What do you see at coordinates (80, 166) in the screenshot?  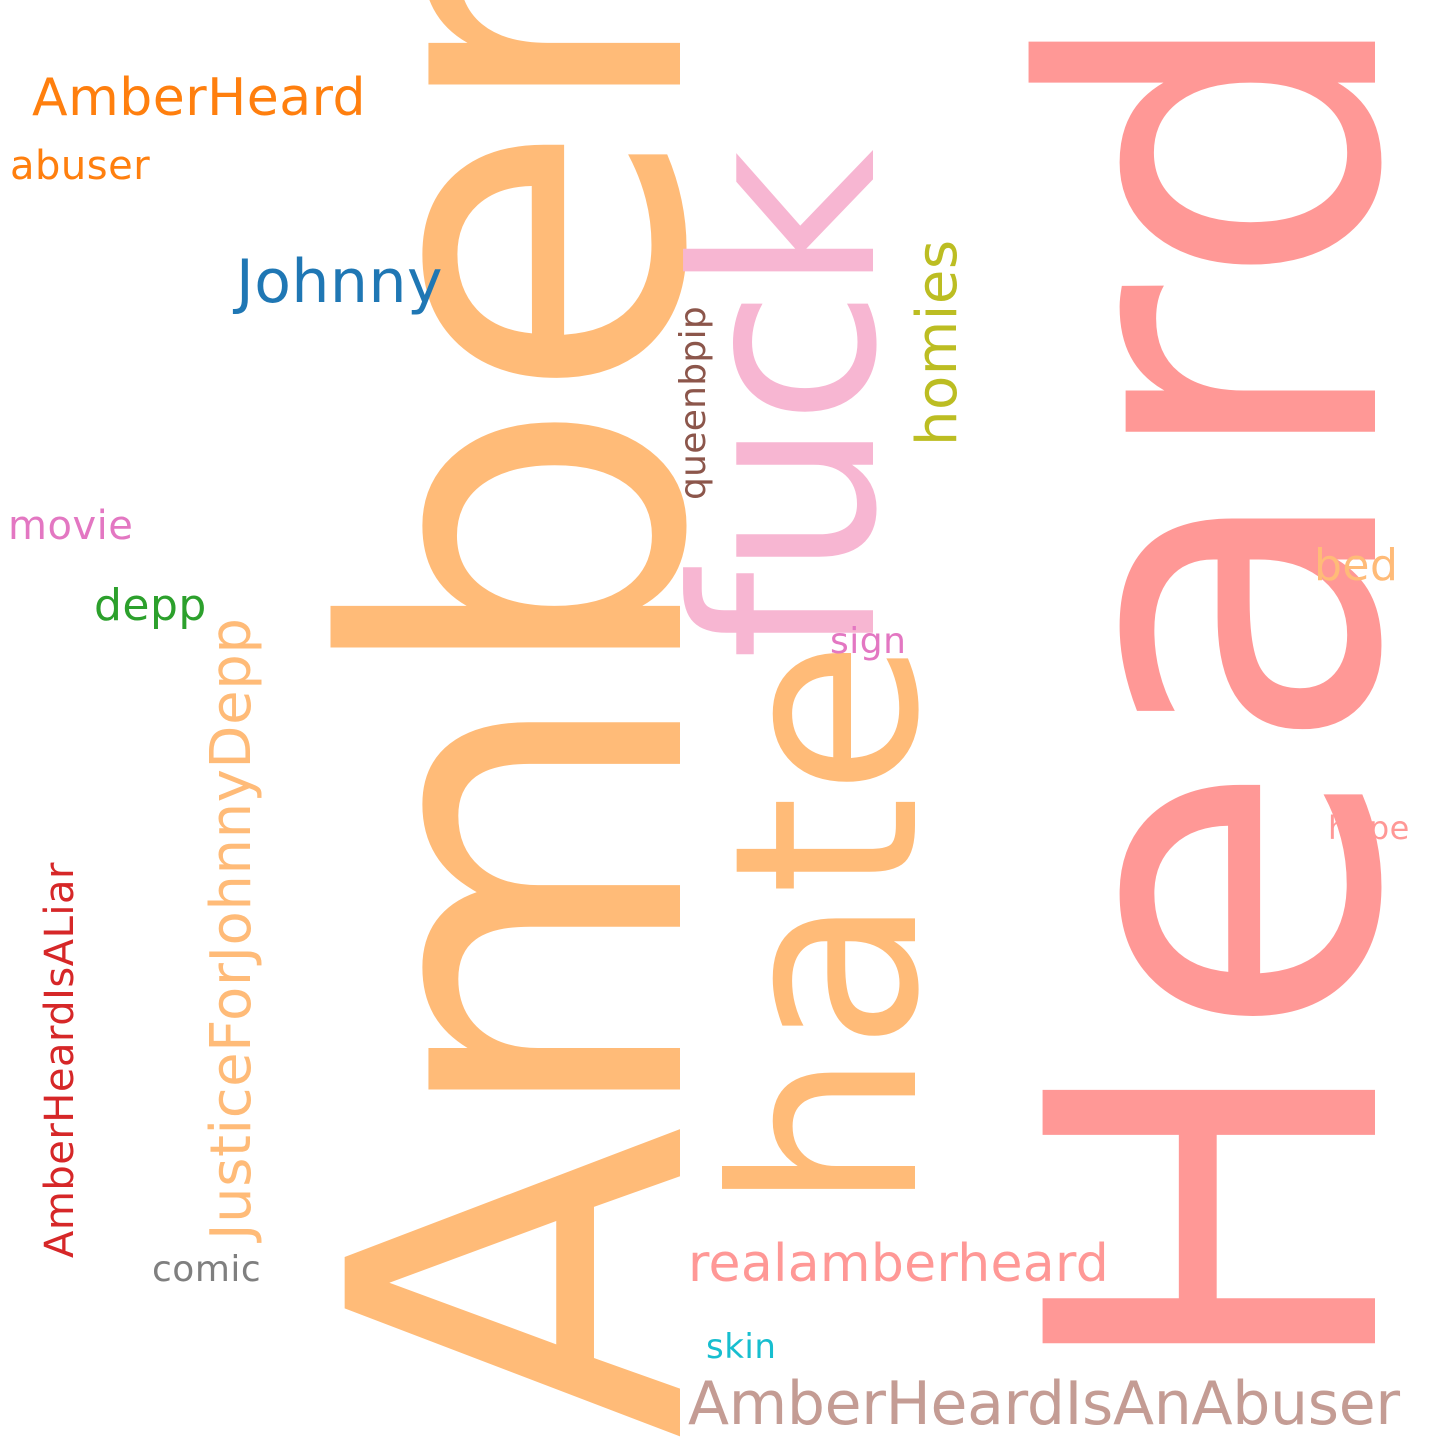 I see `word-abuser: abuser` at bounding box center [80, 166].